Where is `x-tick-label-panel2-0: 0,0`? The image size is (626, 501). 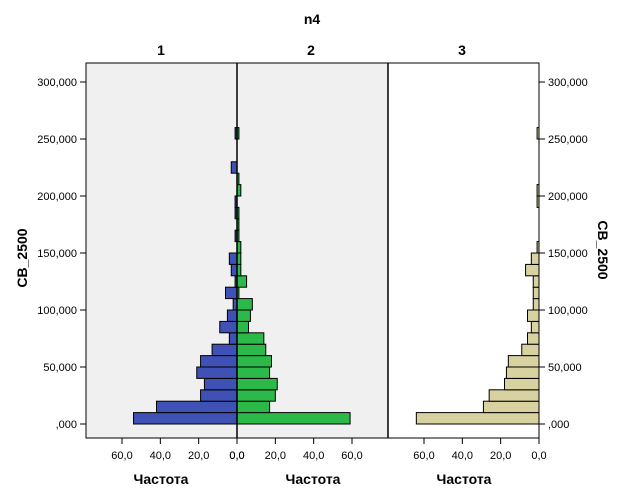
x-tick-label-panel2-0: 0,0 is located at coordinates (236, 456).